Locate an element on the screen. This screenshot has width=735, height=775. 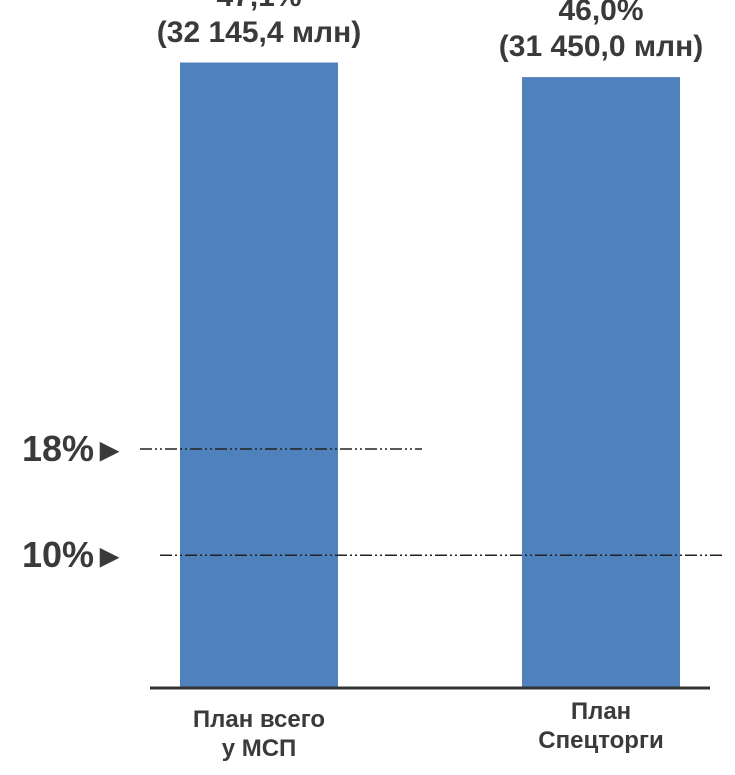
reference-label-18: 18% ▶ is located at coordinates (87, 448).